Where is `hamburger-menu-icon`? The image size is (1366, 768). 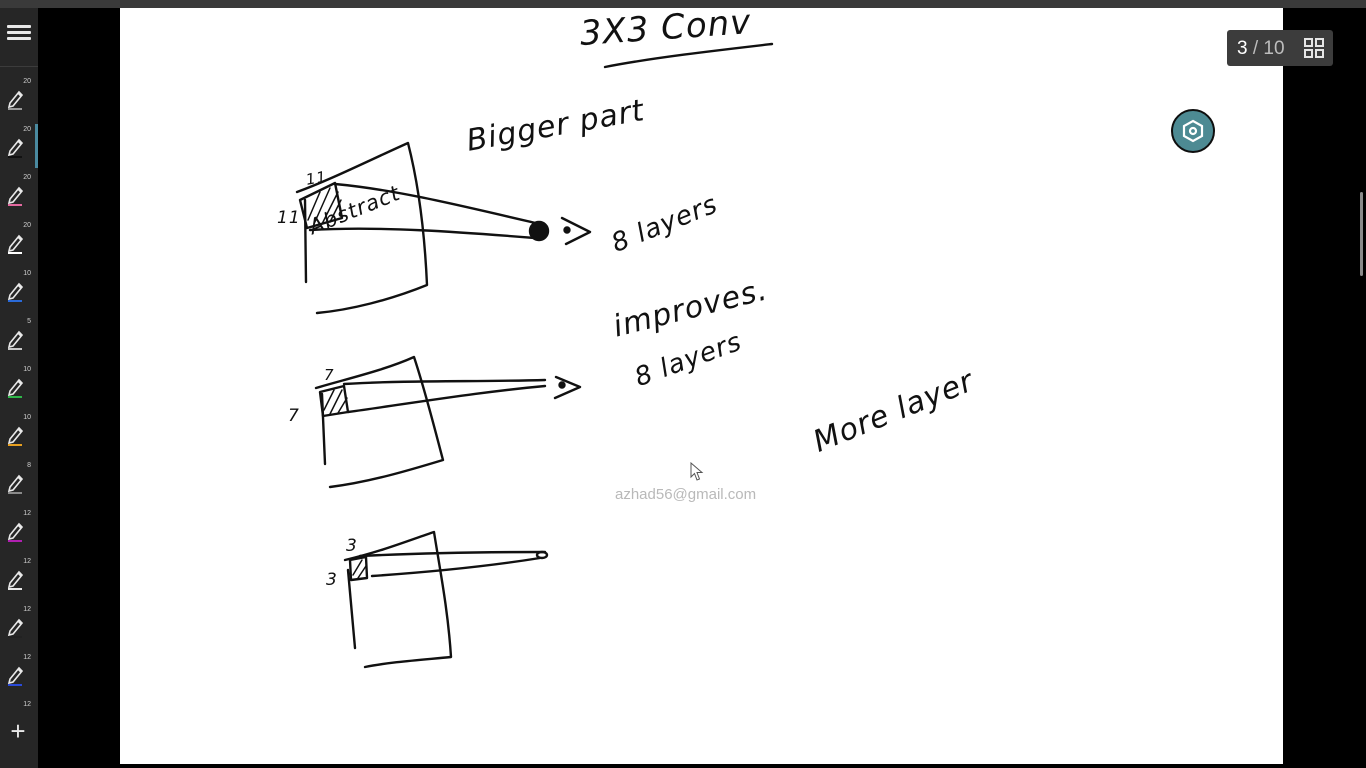 hamburger-menu-icon is located at coordinates (19, 33).